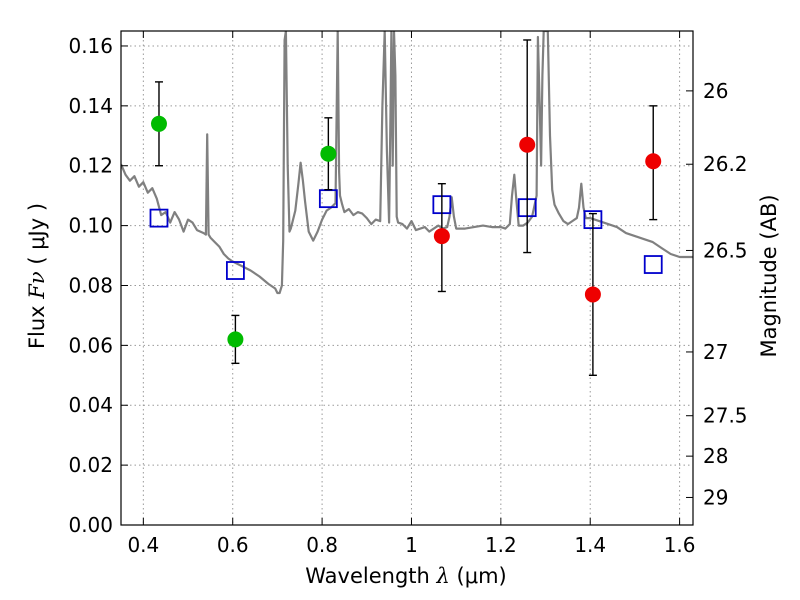 This screenshot has height=600, width=800. What do you see at coordinates (725, 250) in the screenshot?
I see `y2-tick-label: 26.5` at bounding box center [725, 250].